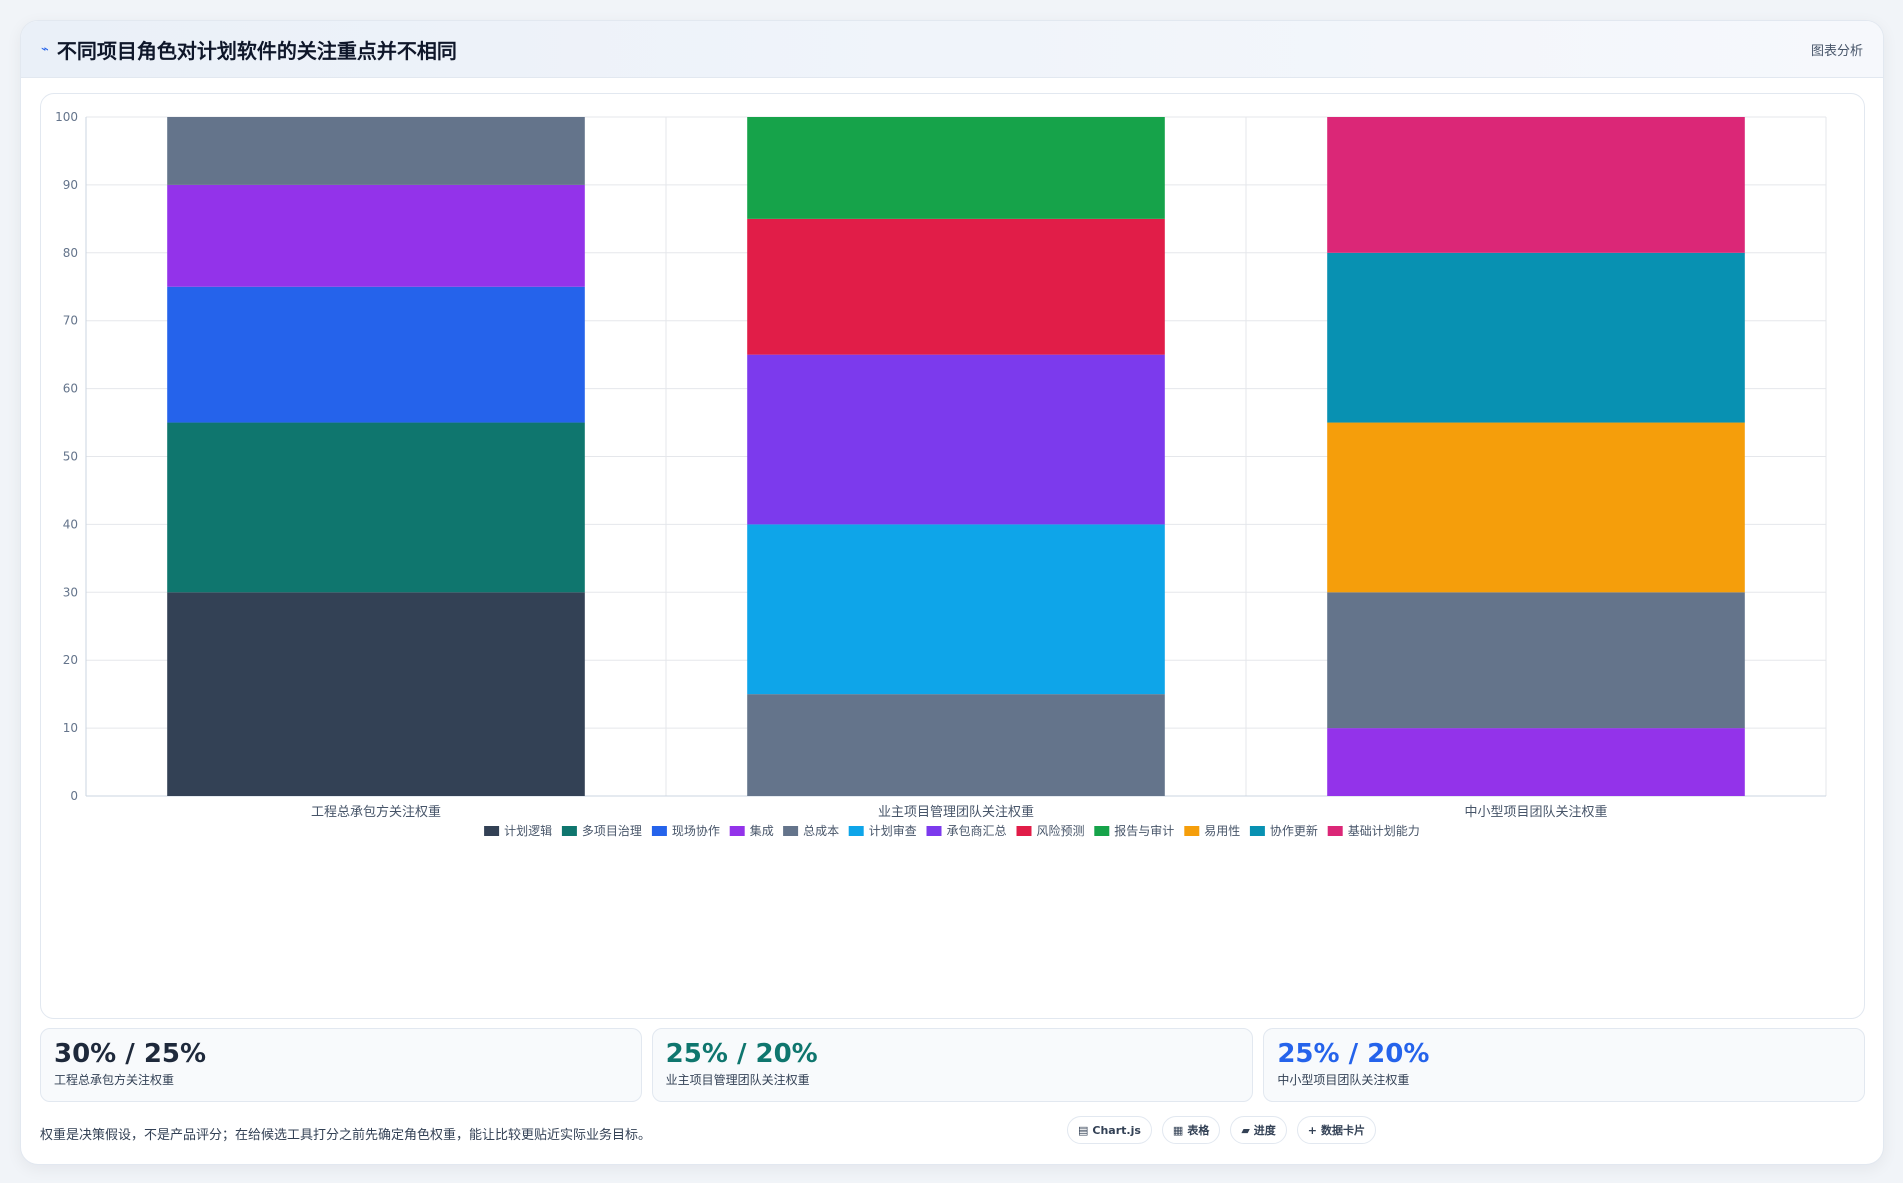 This screenshot has width=1903, height=1183. What do you see at coordinates (341, 1065) in the screenshot?
I see `stat-card: 30% / 25% 工程总承包方关注权重` at bounding box center [341, 1065].